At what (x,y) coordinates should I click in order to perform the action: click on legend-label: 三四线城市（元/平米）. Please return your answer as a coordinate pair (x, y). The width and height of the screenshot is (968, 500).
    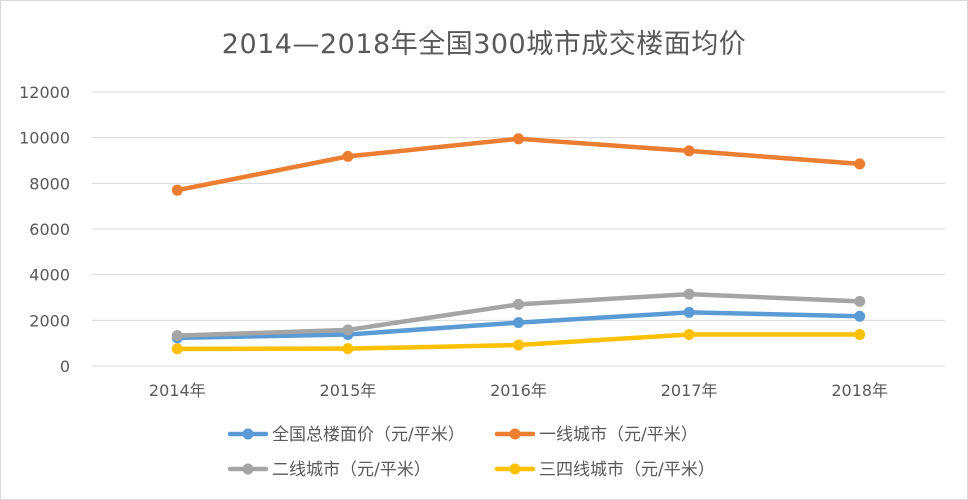
    Looking at the image, I should click on (627, 470).